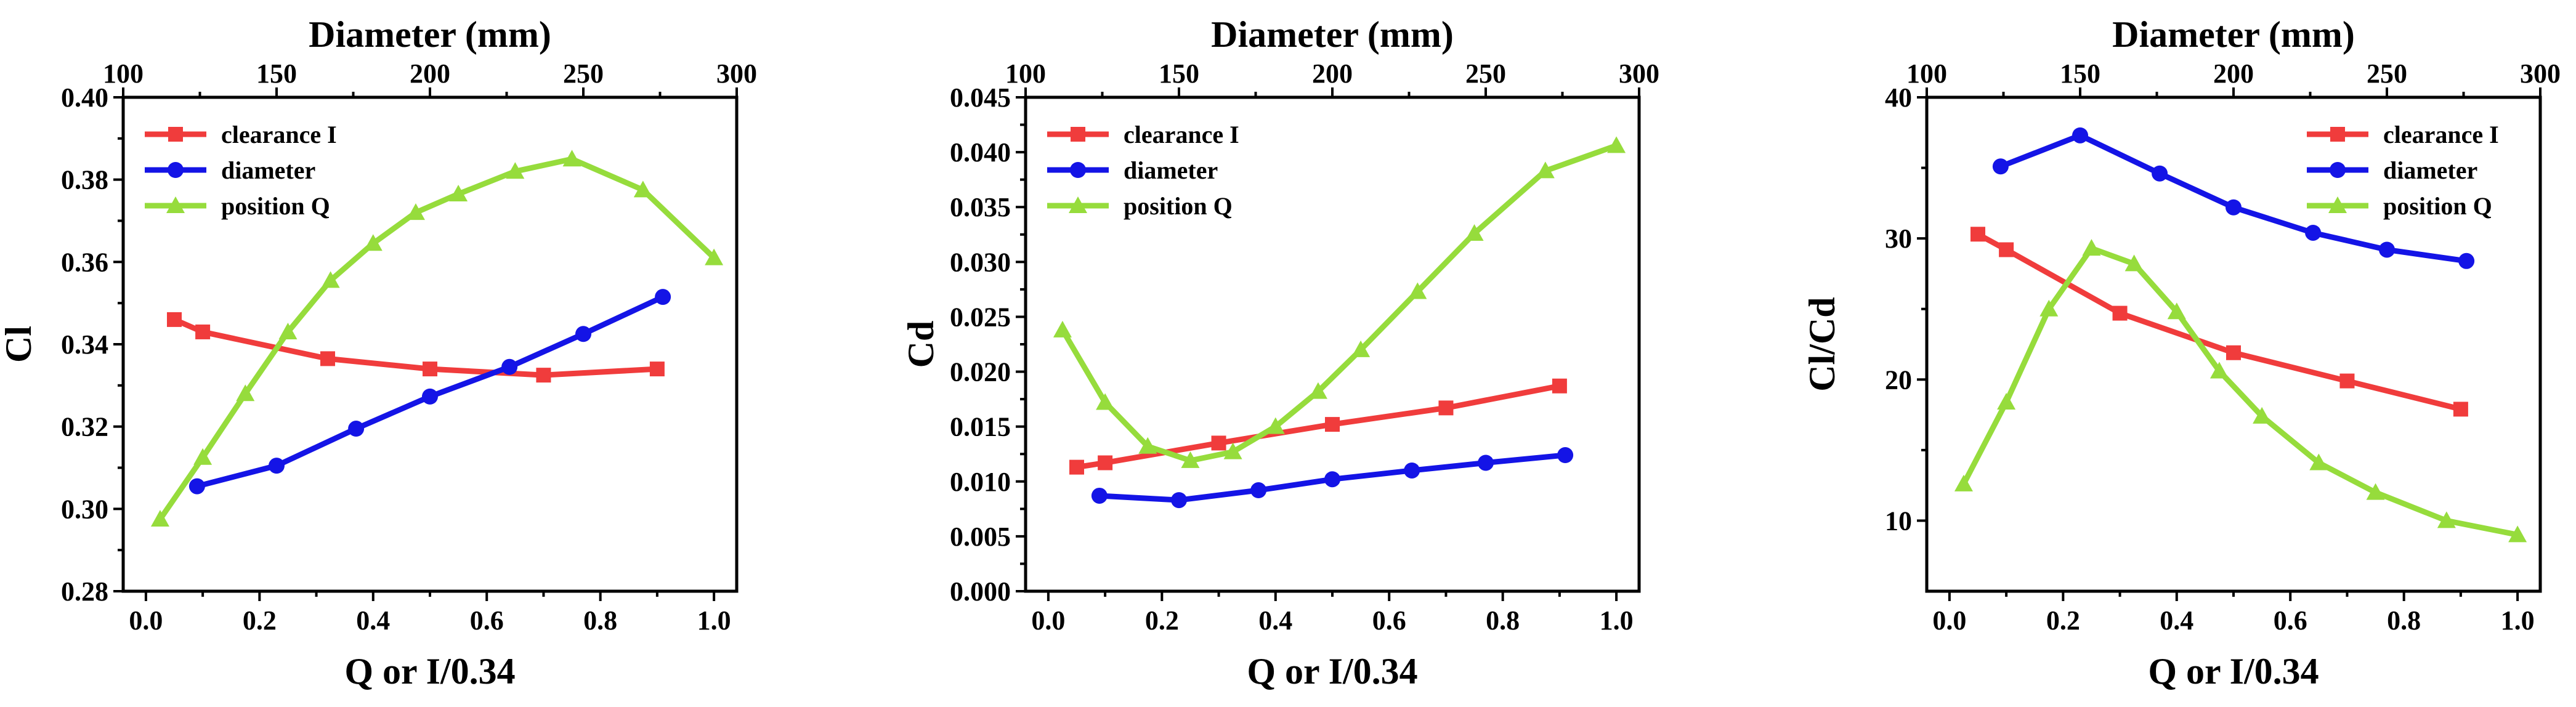 Image resolution: width=2576 pixels, height=707 pixels. What do you see at coordinates (1822, 344) in the screenshot?
I see `y-axis-title: Cl/Cd` at bounding box center [1822, 344].